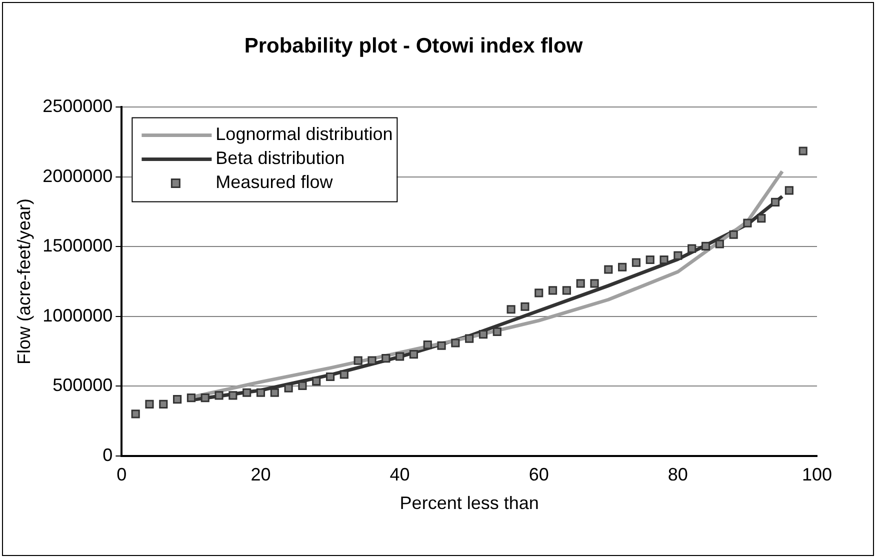 This screenshot has width=877, height=559. What do you see at coordinates (304, 134) in the screenshot?
I see `legend-label: Lognormal distribution` at bounding box center [304, 134].